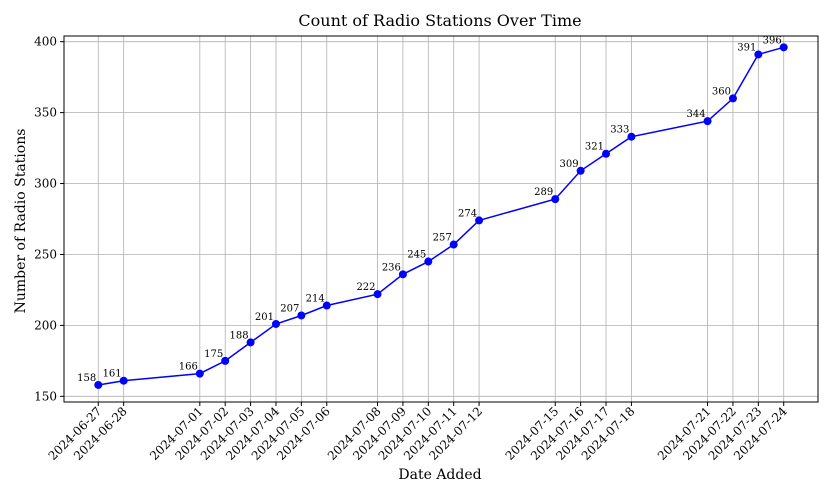 The height and width of the screenshot is (498, 830). What do you see at coordinates (721, 91) in the screenshot?
I see `data-label: 360` at bounding box center [721, 91].